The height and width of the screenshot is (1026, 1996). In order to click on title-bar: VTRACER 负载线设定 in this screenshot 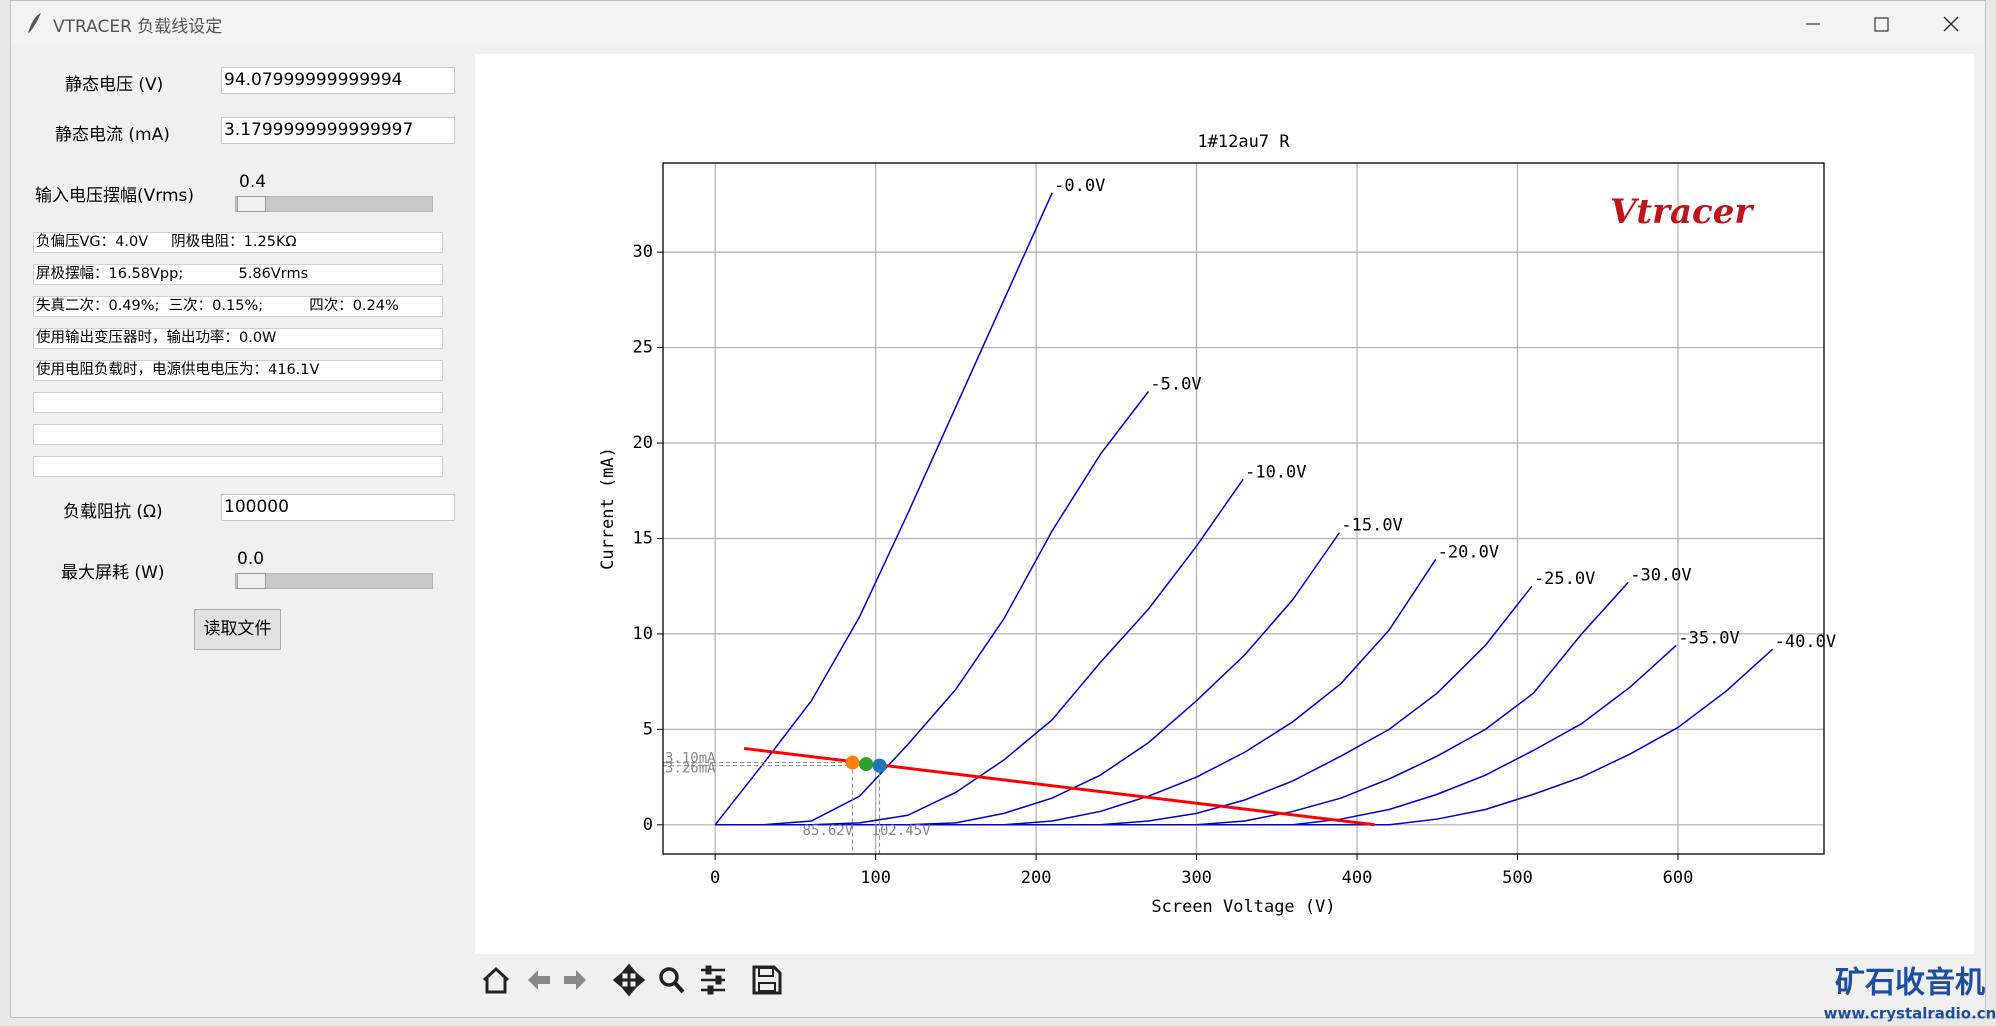, I will do `click(998, 23)`.